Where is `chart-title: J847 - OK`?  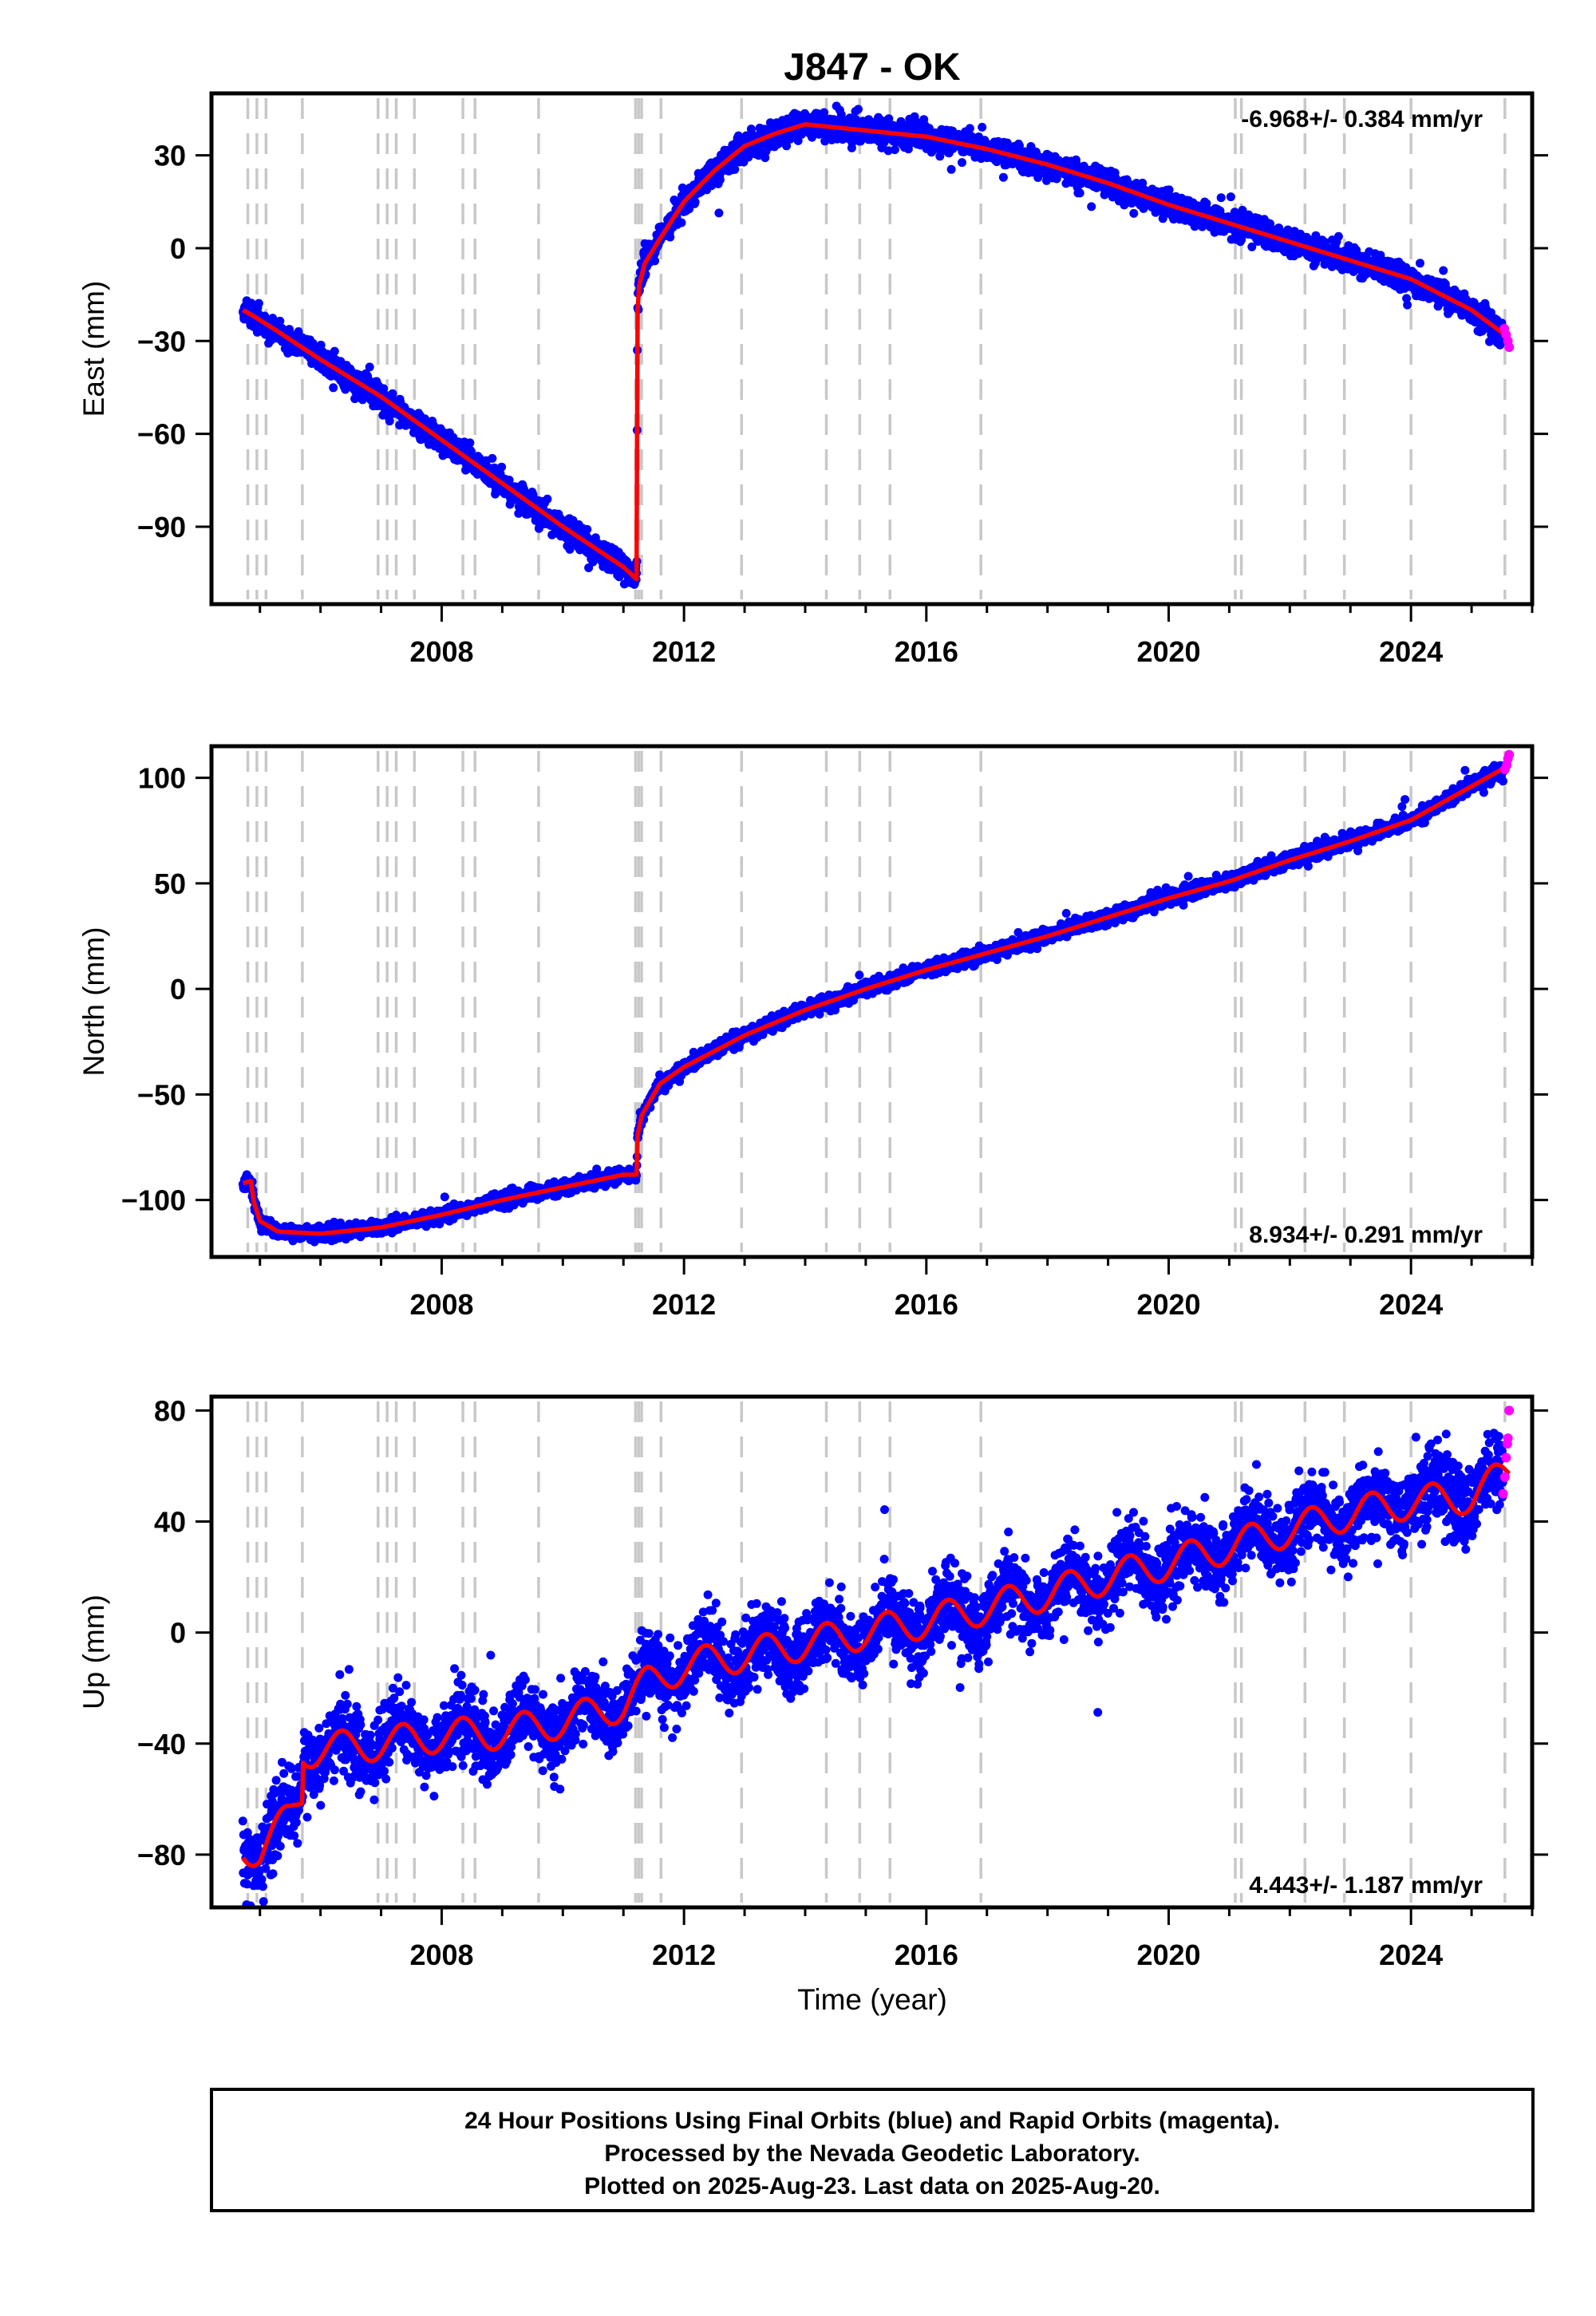
chart-title: J847 - OK is located at coordinates (873, 67).